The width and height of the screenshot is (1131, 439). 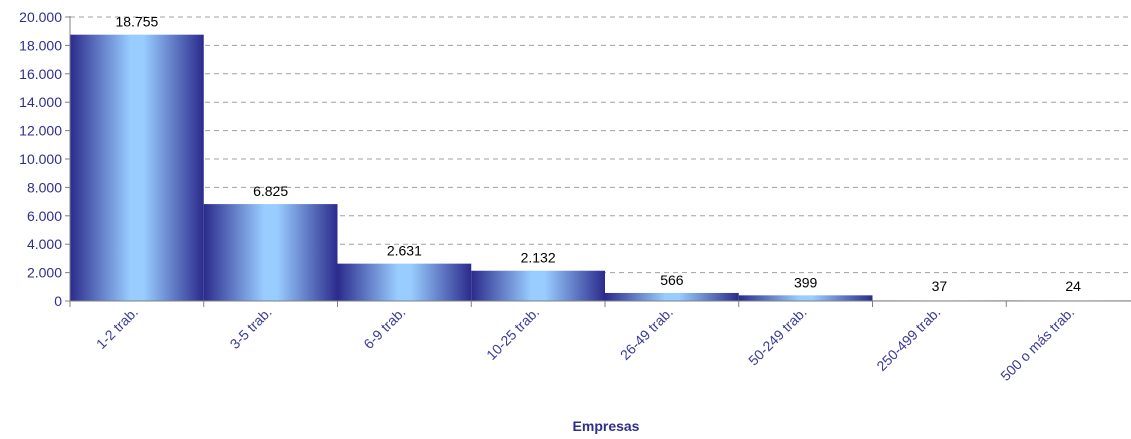 What do you see at coordinates (44, 244) in the screenshot?
I see `y-tick-label: 4.000` at bounding box center [44, 244].